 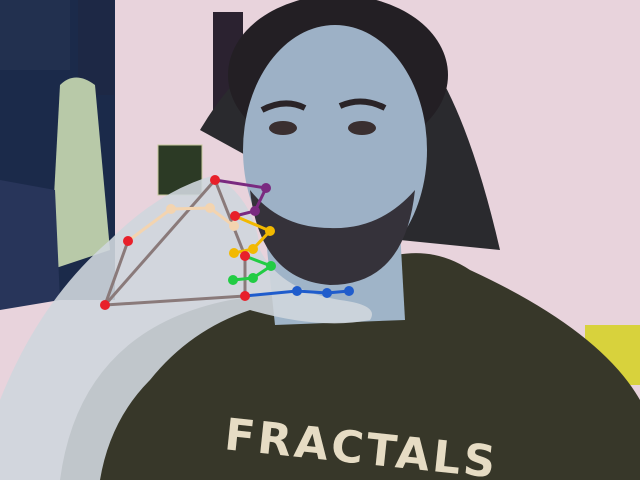 What do you see at coordinates (171, 209) in the screenshot?
I see `thumb-mcp-joint` at bounding box center [171, 209].